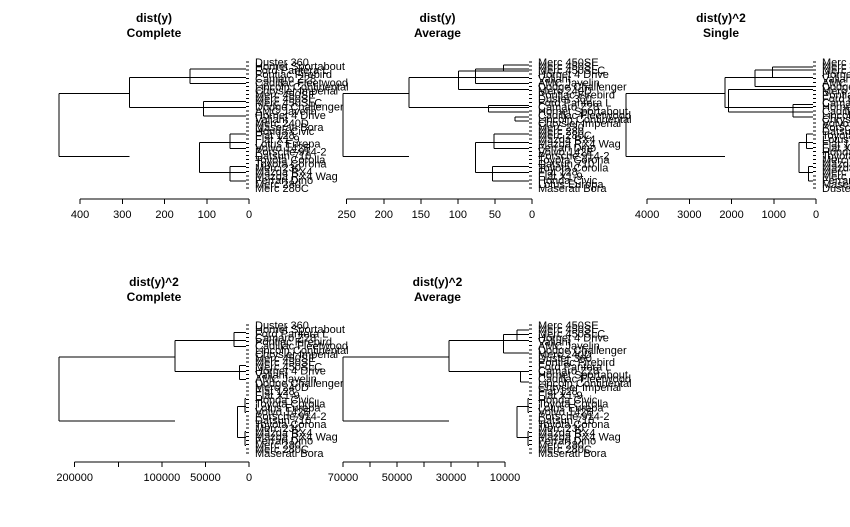 The image size is (850, 527). I want to click on leaf-label: Merc 450SL, so click(567, 330).